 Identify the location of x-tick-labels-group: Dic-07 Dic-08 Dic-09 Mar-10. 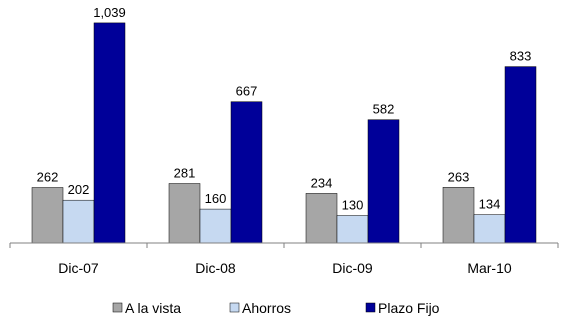
(285, 268).